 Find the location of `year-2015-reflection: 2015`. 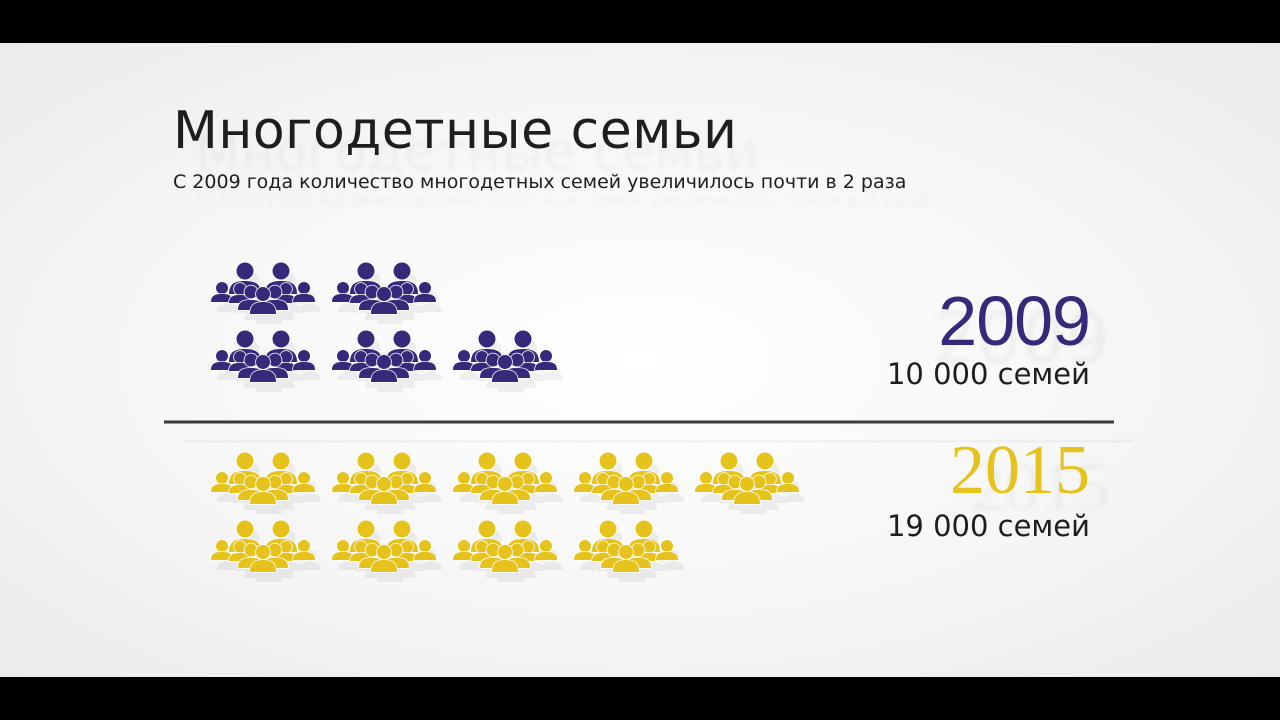

year-2015-reflection: 2015 is located at coordinates (1040, 488).